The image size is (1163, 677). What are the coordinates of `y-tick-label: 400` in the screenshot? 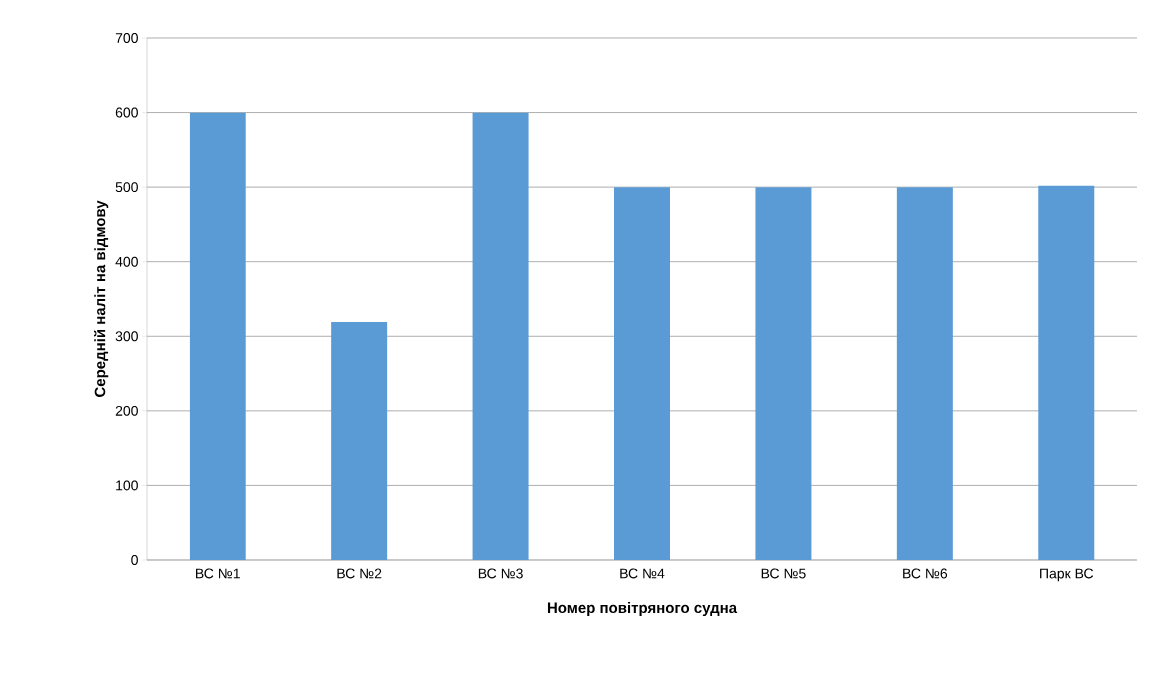 It's located at (126, 261).